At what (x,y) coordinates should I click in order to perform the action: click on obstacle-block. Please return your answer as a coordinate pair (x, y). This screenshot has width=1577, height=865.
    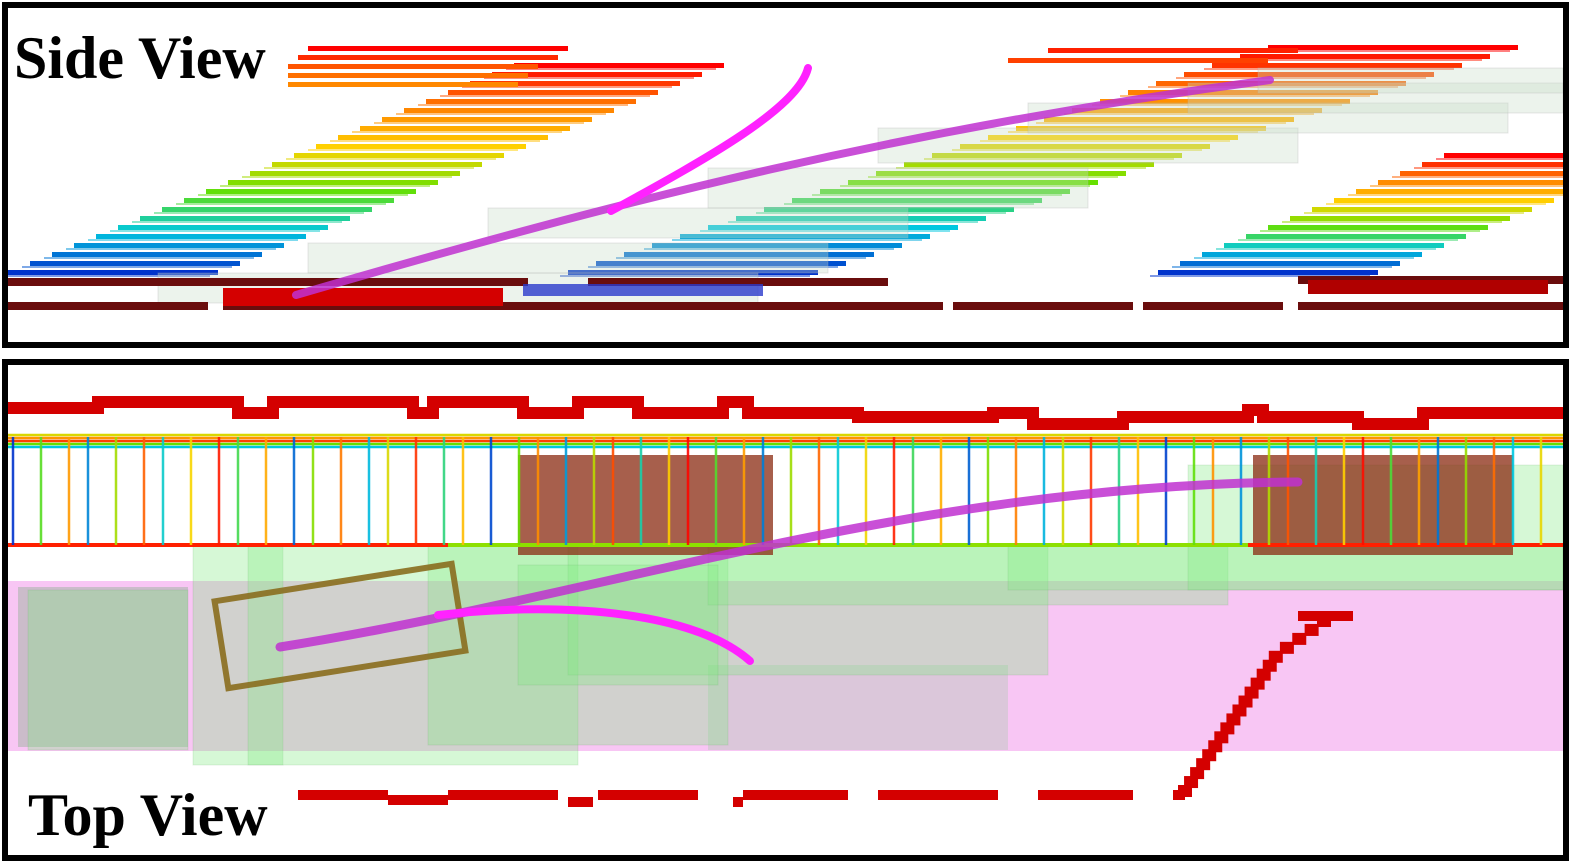
    Looking at the image, I should click on (1383, 505).